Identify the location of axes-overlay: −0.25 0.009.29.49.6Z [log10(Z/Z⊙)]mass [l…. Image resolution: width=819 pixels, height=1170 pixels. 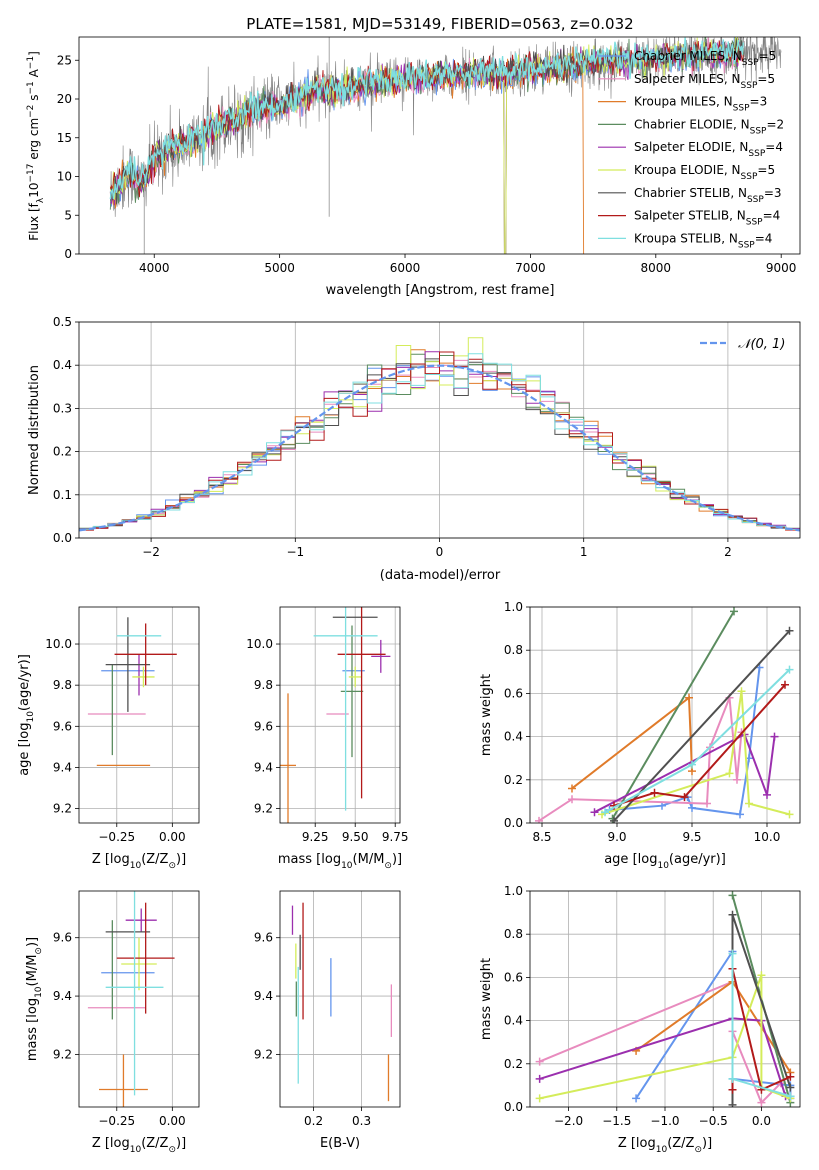
(112, 1022).